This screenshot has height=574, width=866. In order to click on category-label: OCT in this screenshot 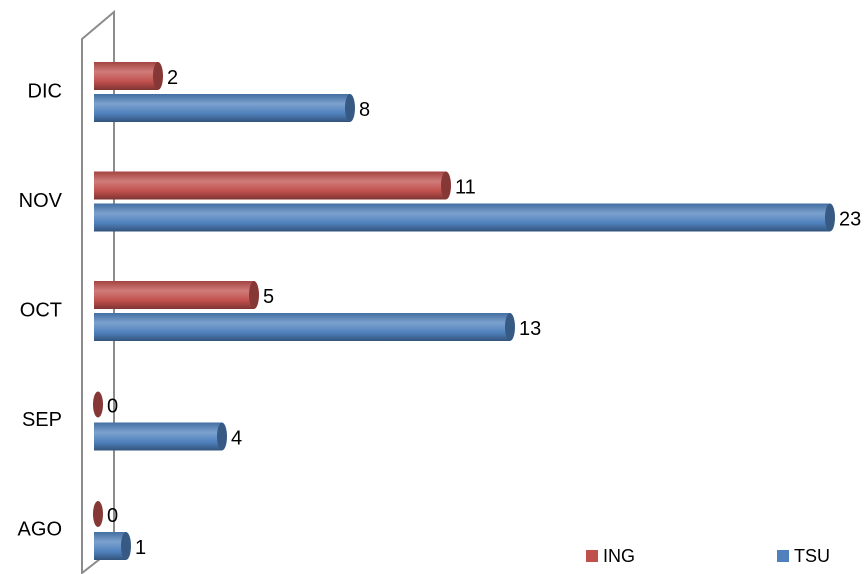, I will do `click(41, 310)`.